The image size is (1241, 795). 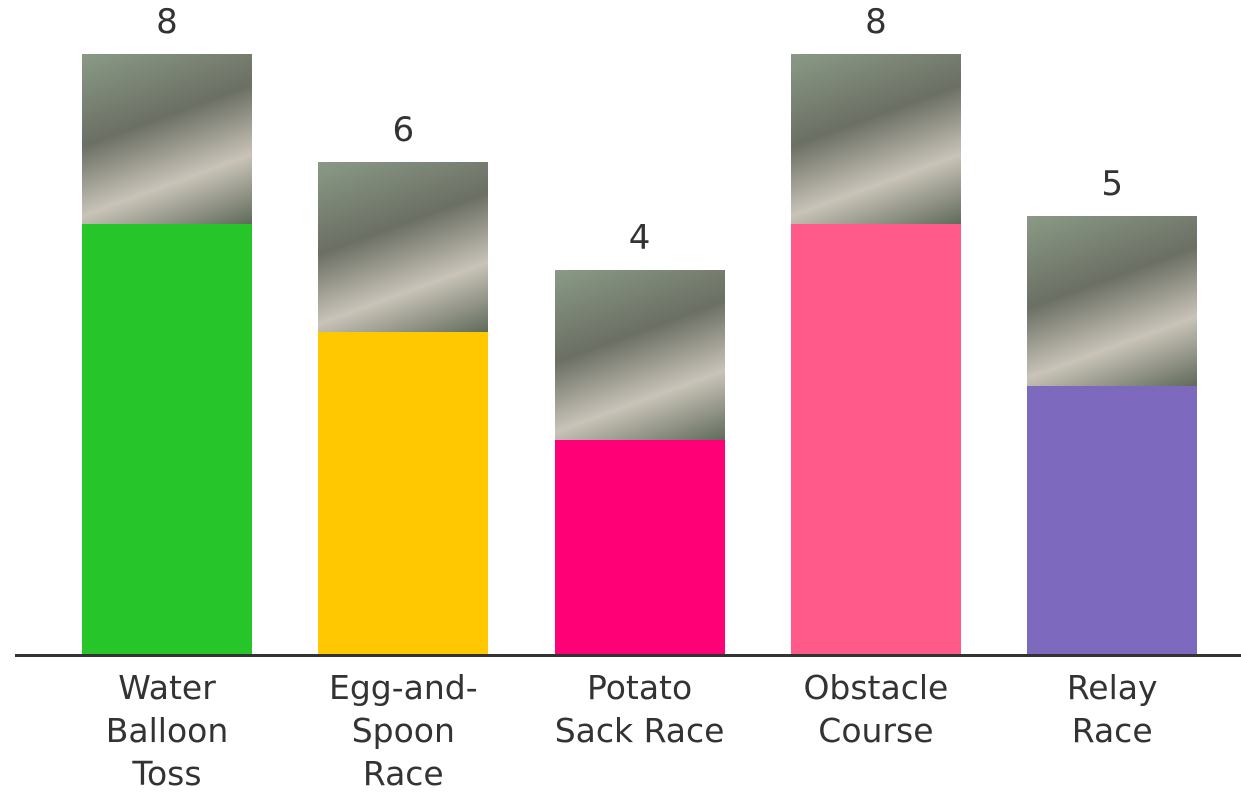 What do you see at coordinates (876, 709) in the screenshot?
I see `x-tick-label: Obstacle Course` at bounding box center [876, 709].